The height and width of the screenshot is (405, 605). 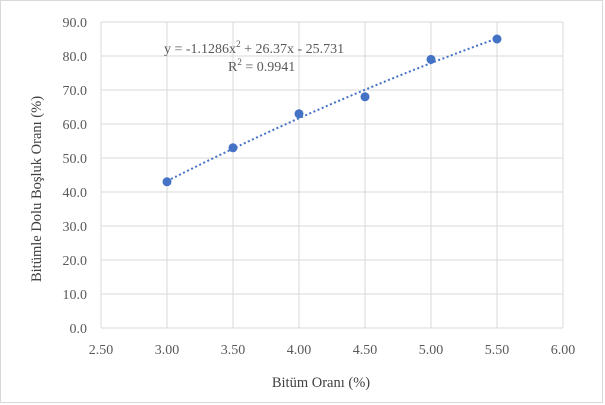 I want to click on x-tick-label: 2.50, so click(x=101, y=350).